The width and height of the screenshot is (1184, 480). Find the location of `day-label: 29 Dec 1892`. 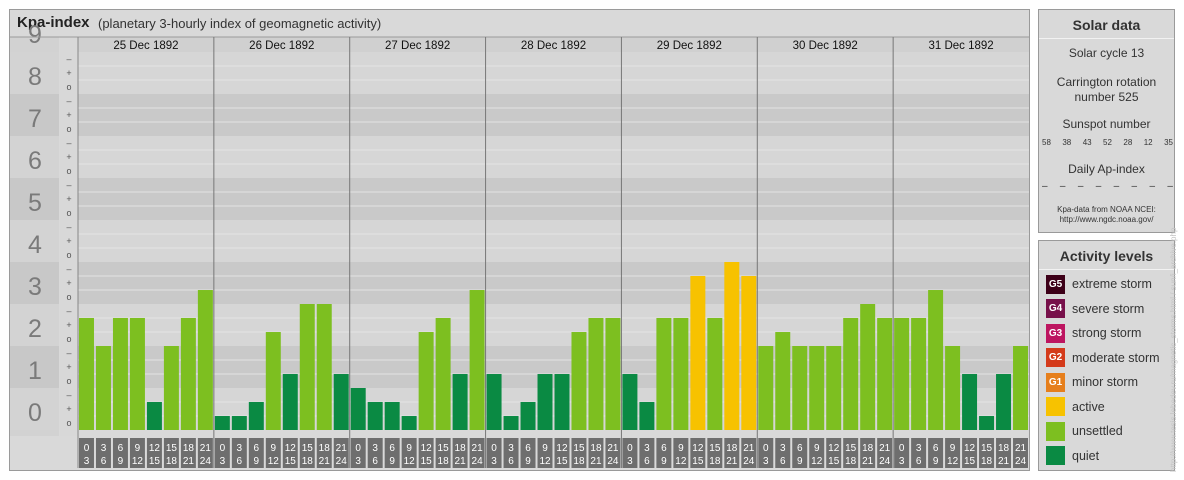

day-label: 29 Dec 1892 is located at coordinates (689, 46).